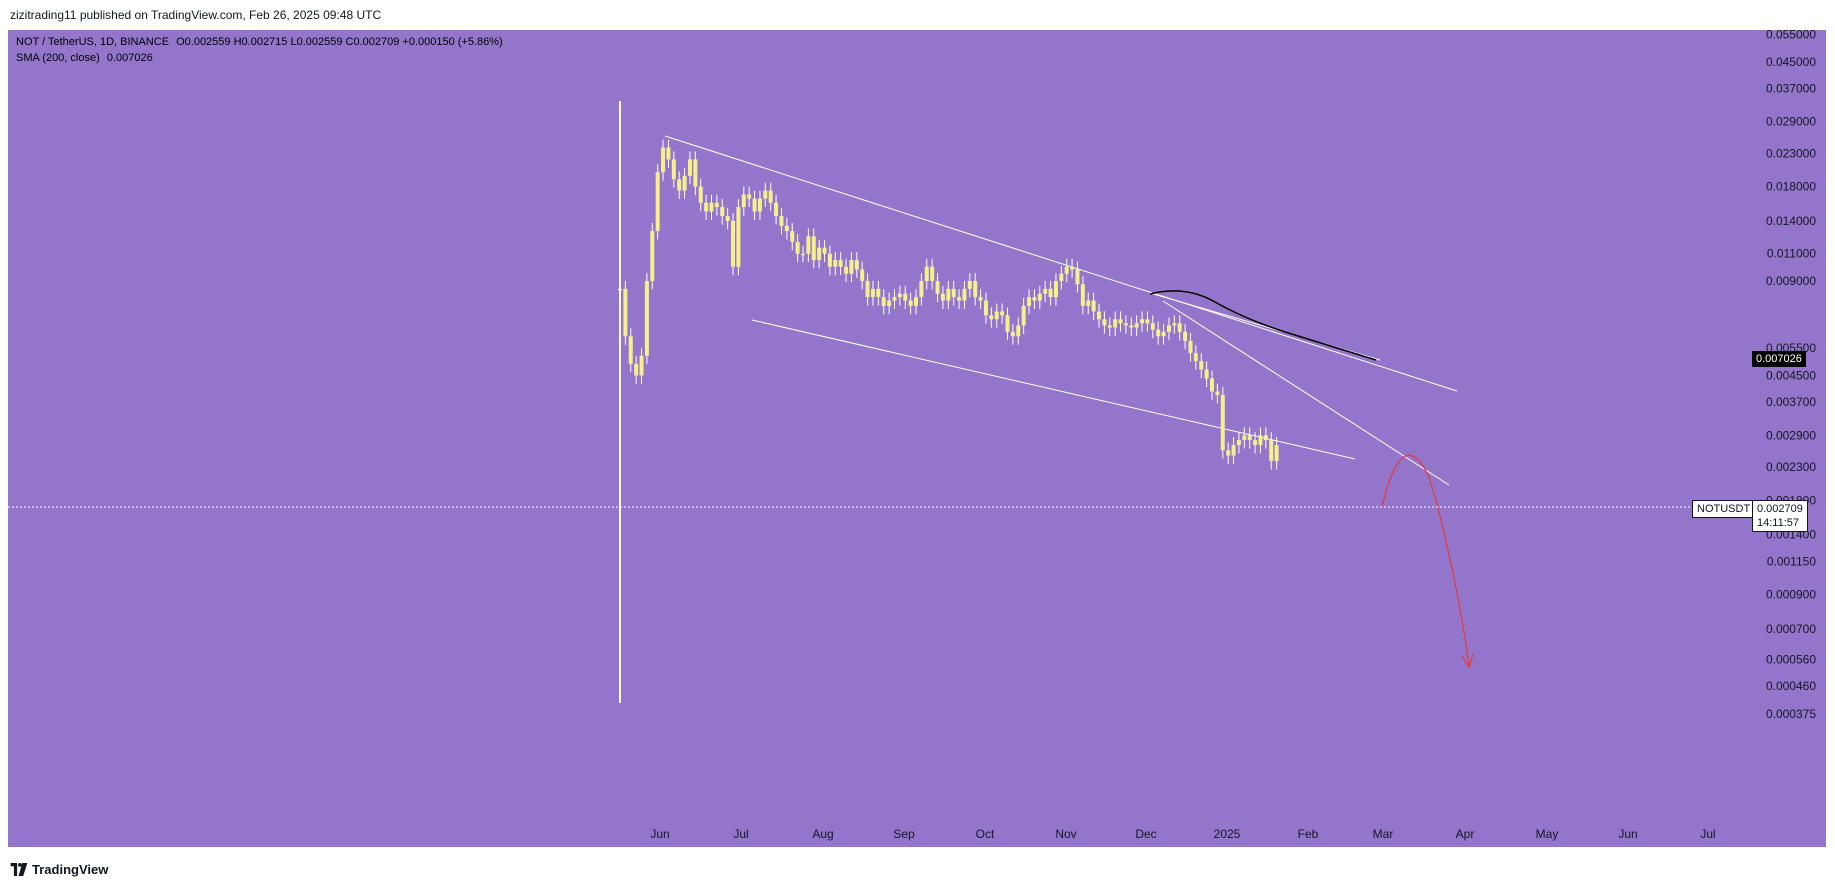 This screenshot has width=1835, height=883. Describe the element at coordinates (1791, 467) in the screenshot. I see `y-tick-label: 0.002300` at that location.